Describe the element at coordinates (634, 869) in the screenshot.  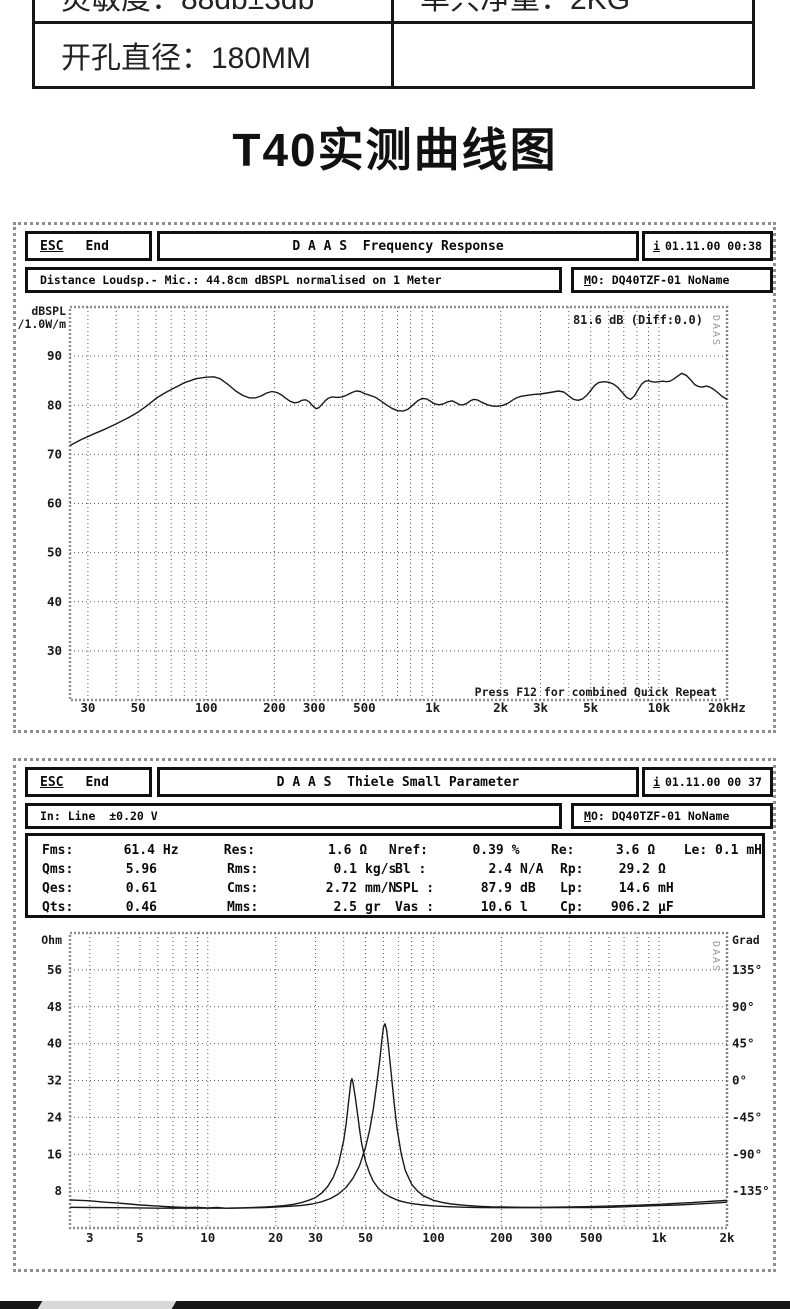
I see `ts-param-value: 29.2` at that location.